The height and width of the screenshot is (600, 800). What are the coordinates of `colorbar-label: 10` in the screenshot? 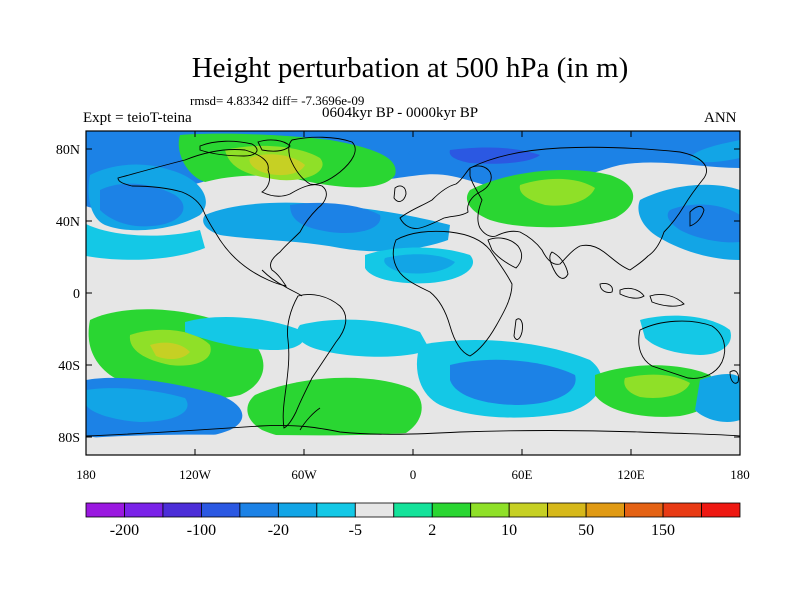 It's located at (509, 530).